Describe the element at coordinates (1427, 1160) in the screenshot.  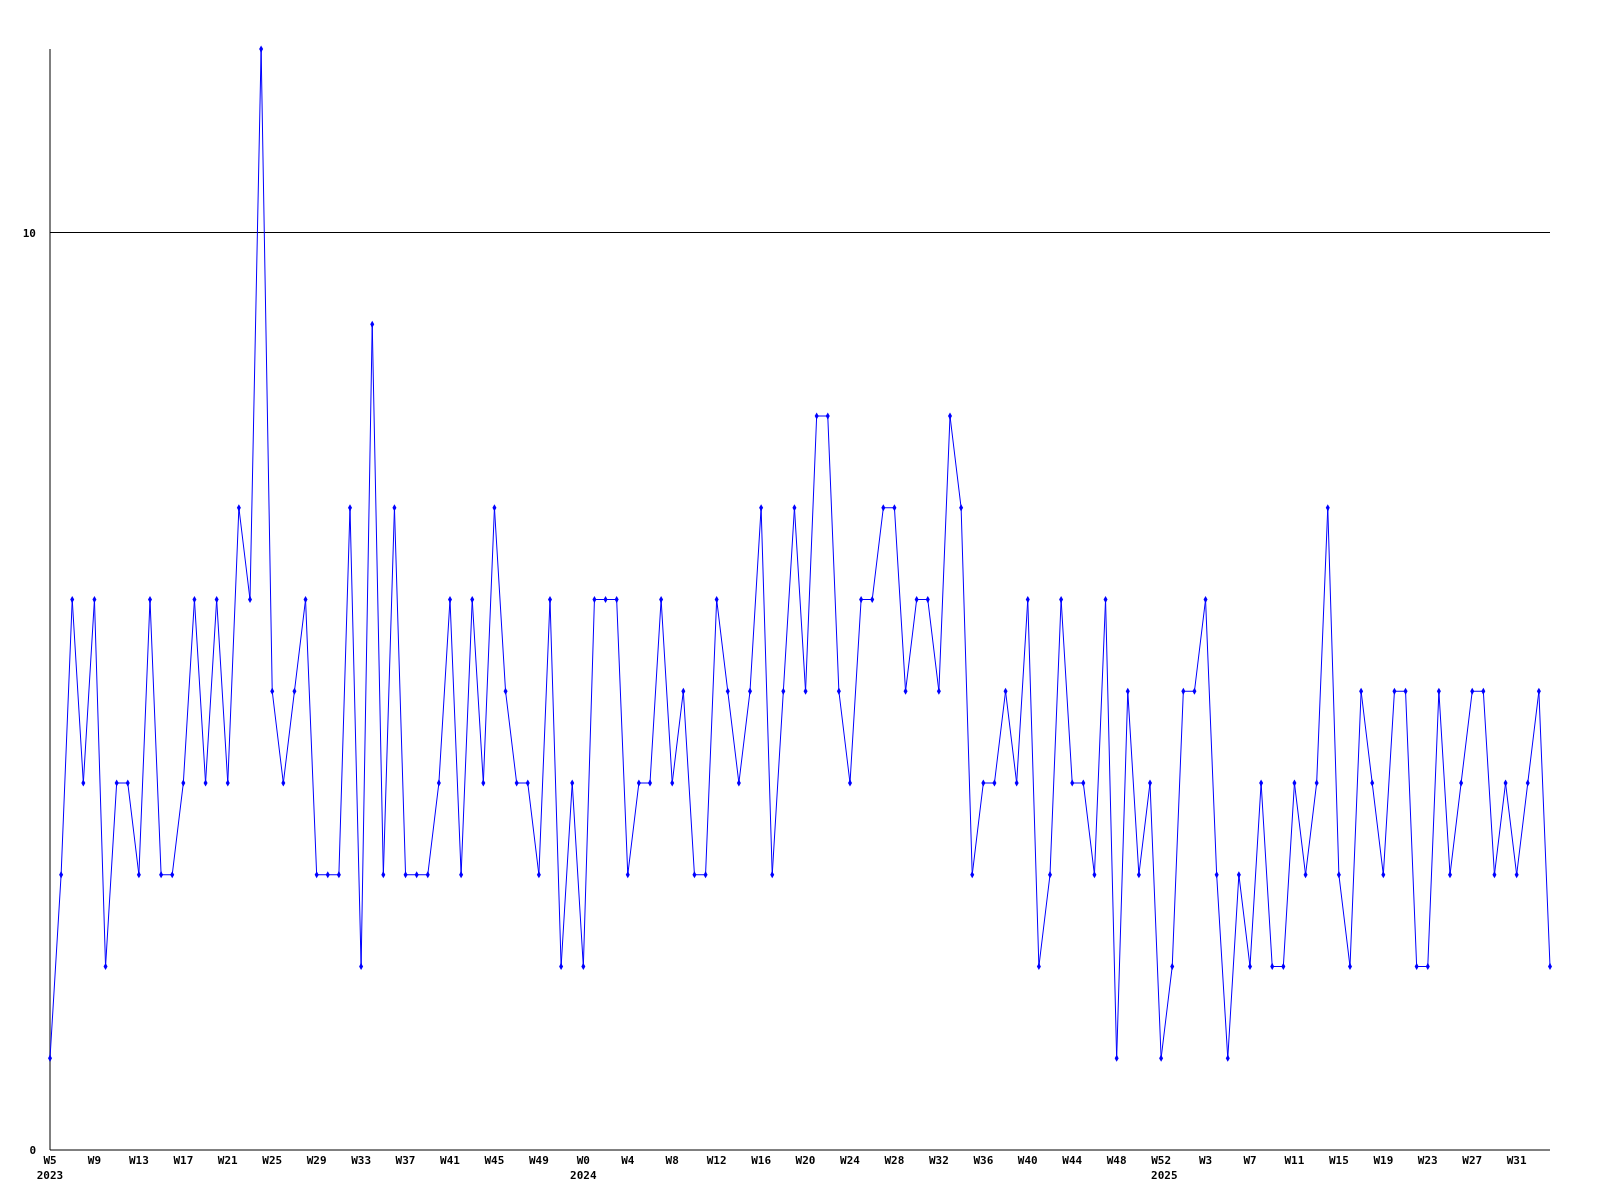
I see `x-tick-label: W23` at that location.